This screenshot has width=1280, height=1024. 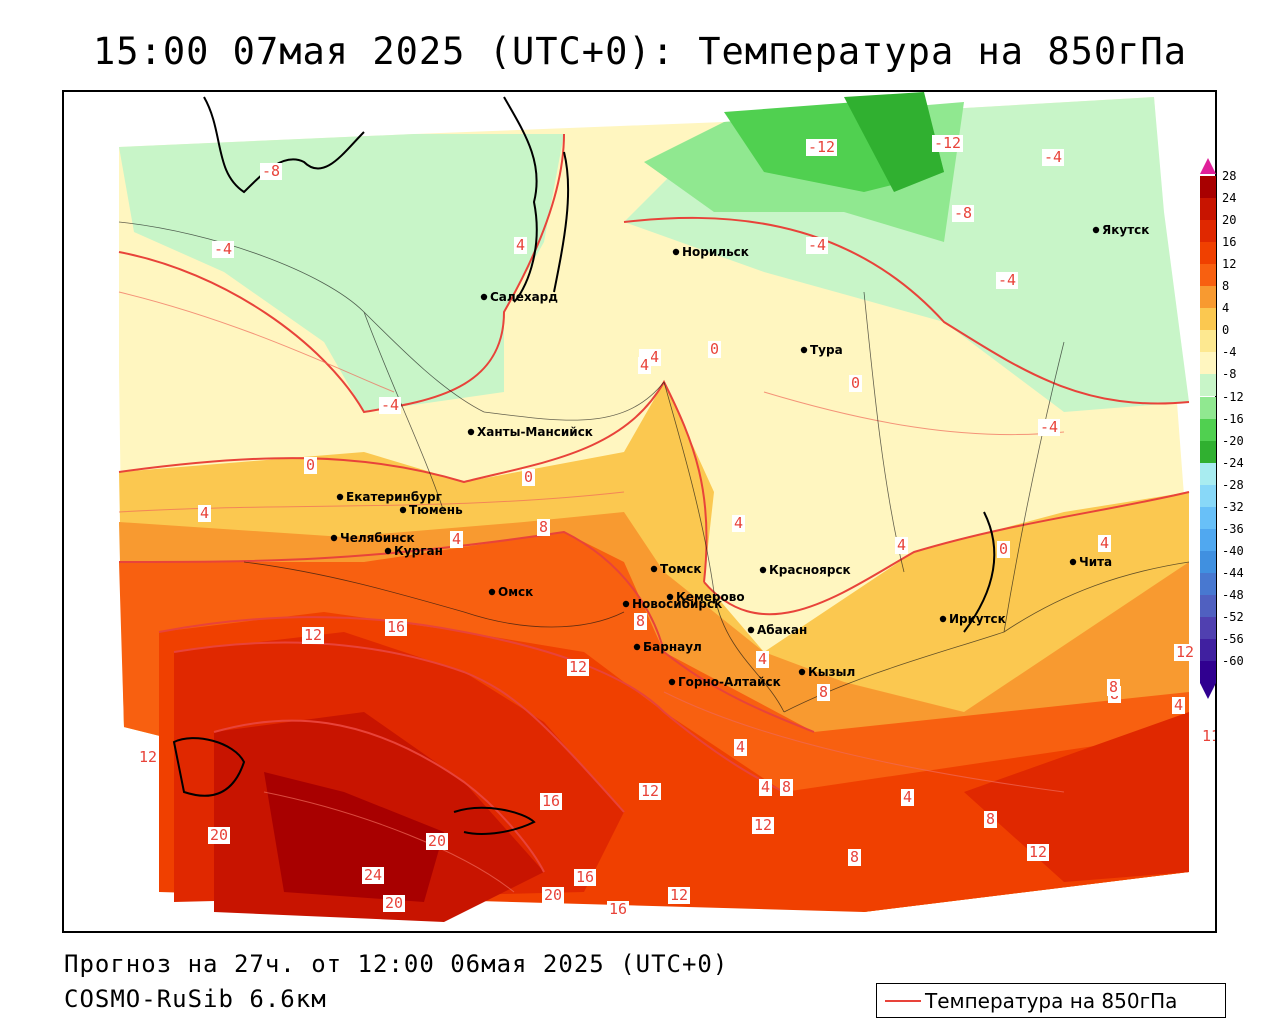 I want to click on colorbar-tick-label: -4, so click(x=1229, y=352).